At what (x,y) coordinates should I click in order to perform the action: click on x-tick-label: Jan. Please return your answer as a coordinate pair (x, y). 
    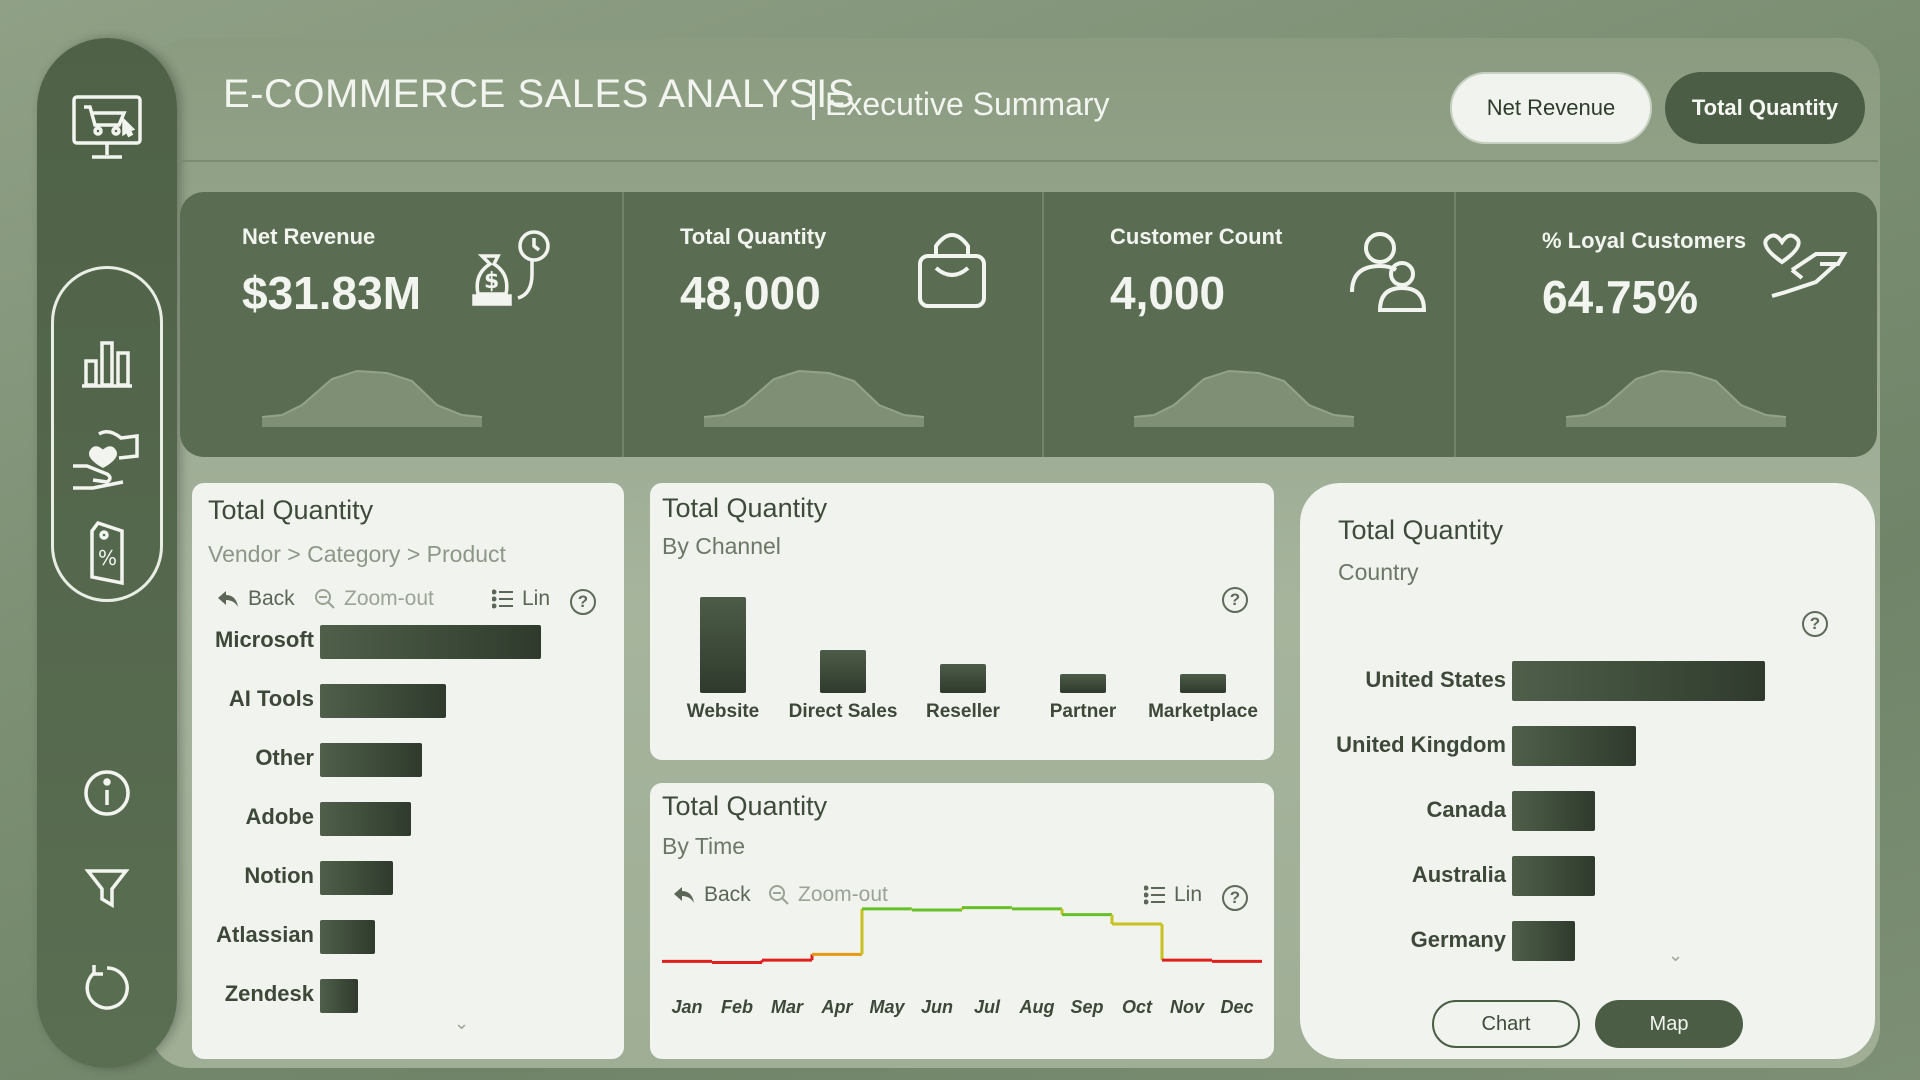
    Looking at the image, I should click on (687, 1007).